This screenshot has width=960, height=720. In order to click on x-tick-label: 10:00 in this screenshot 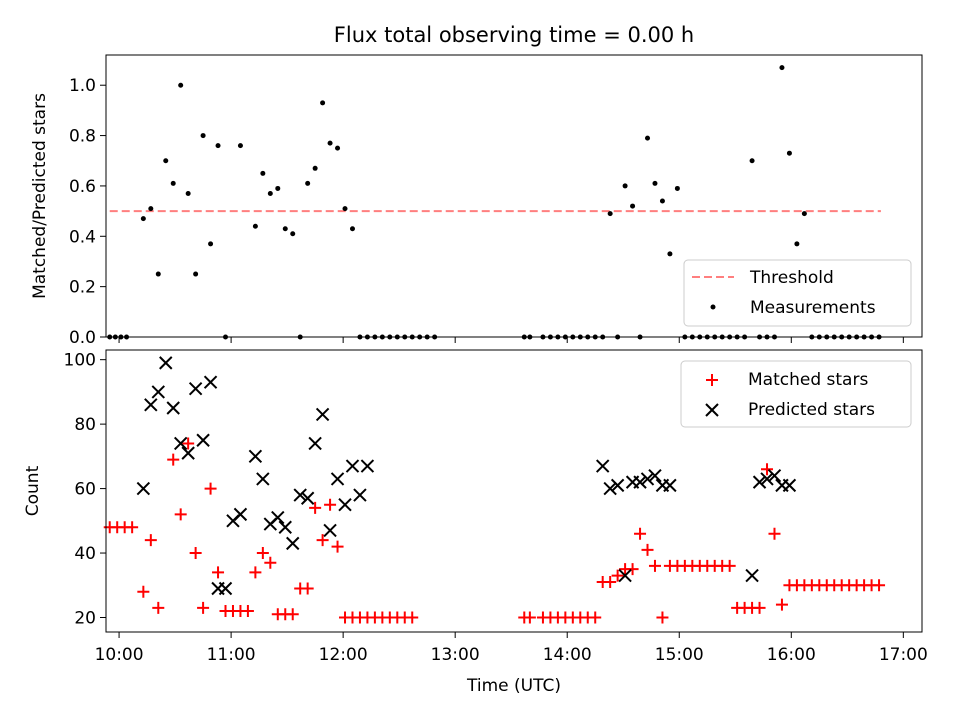, I will do `click(119, 655)`.